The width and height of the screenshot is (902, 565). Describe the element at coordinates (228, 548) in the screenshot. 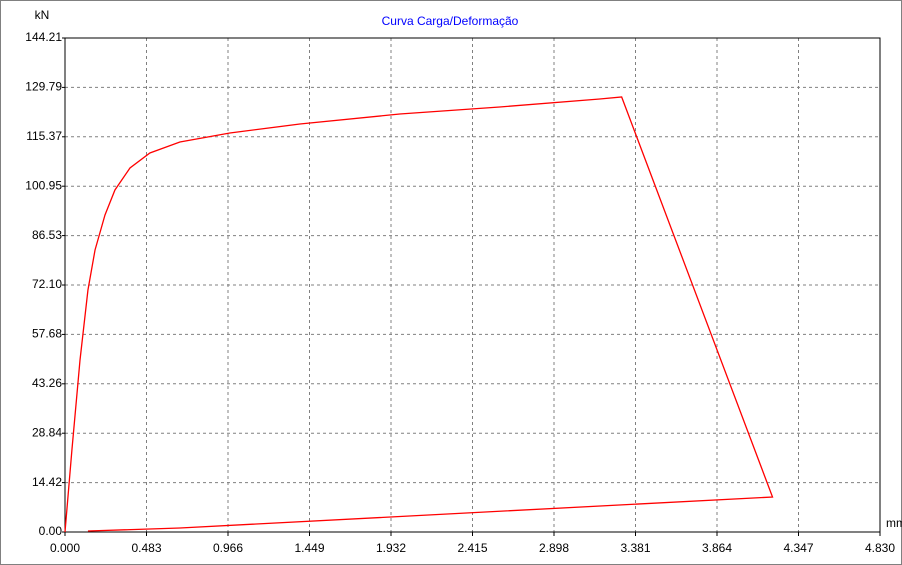

I see `x-tick-label: 0.966` at that location.